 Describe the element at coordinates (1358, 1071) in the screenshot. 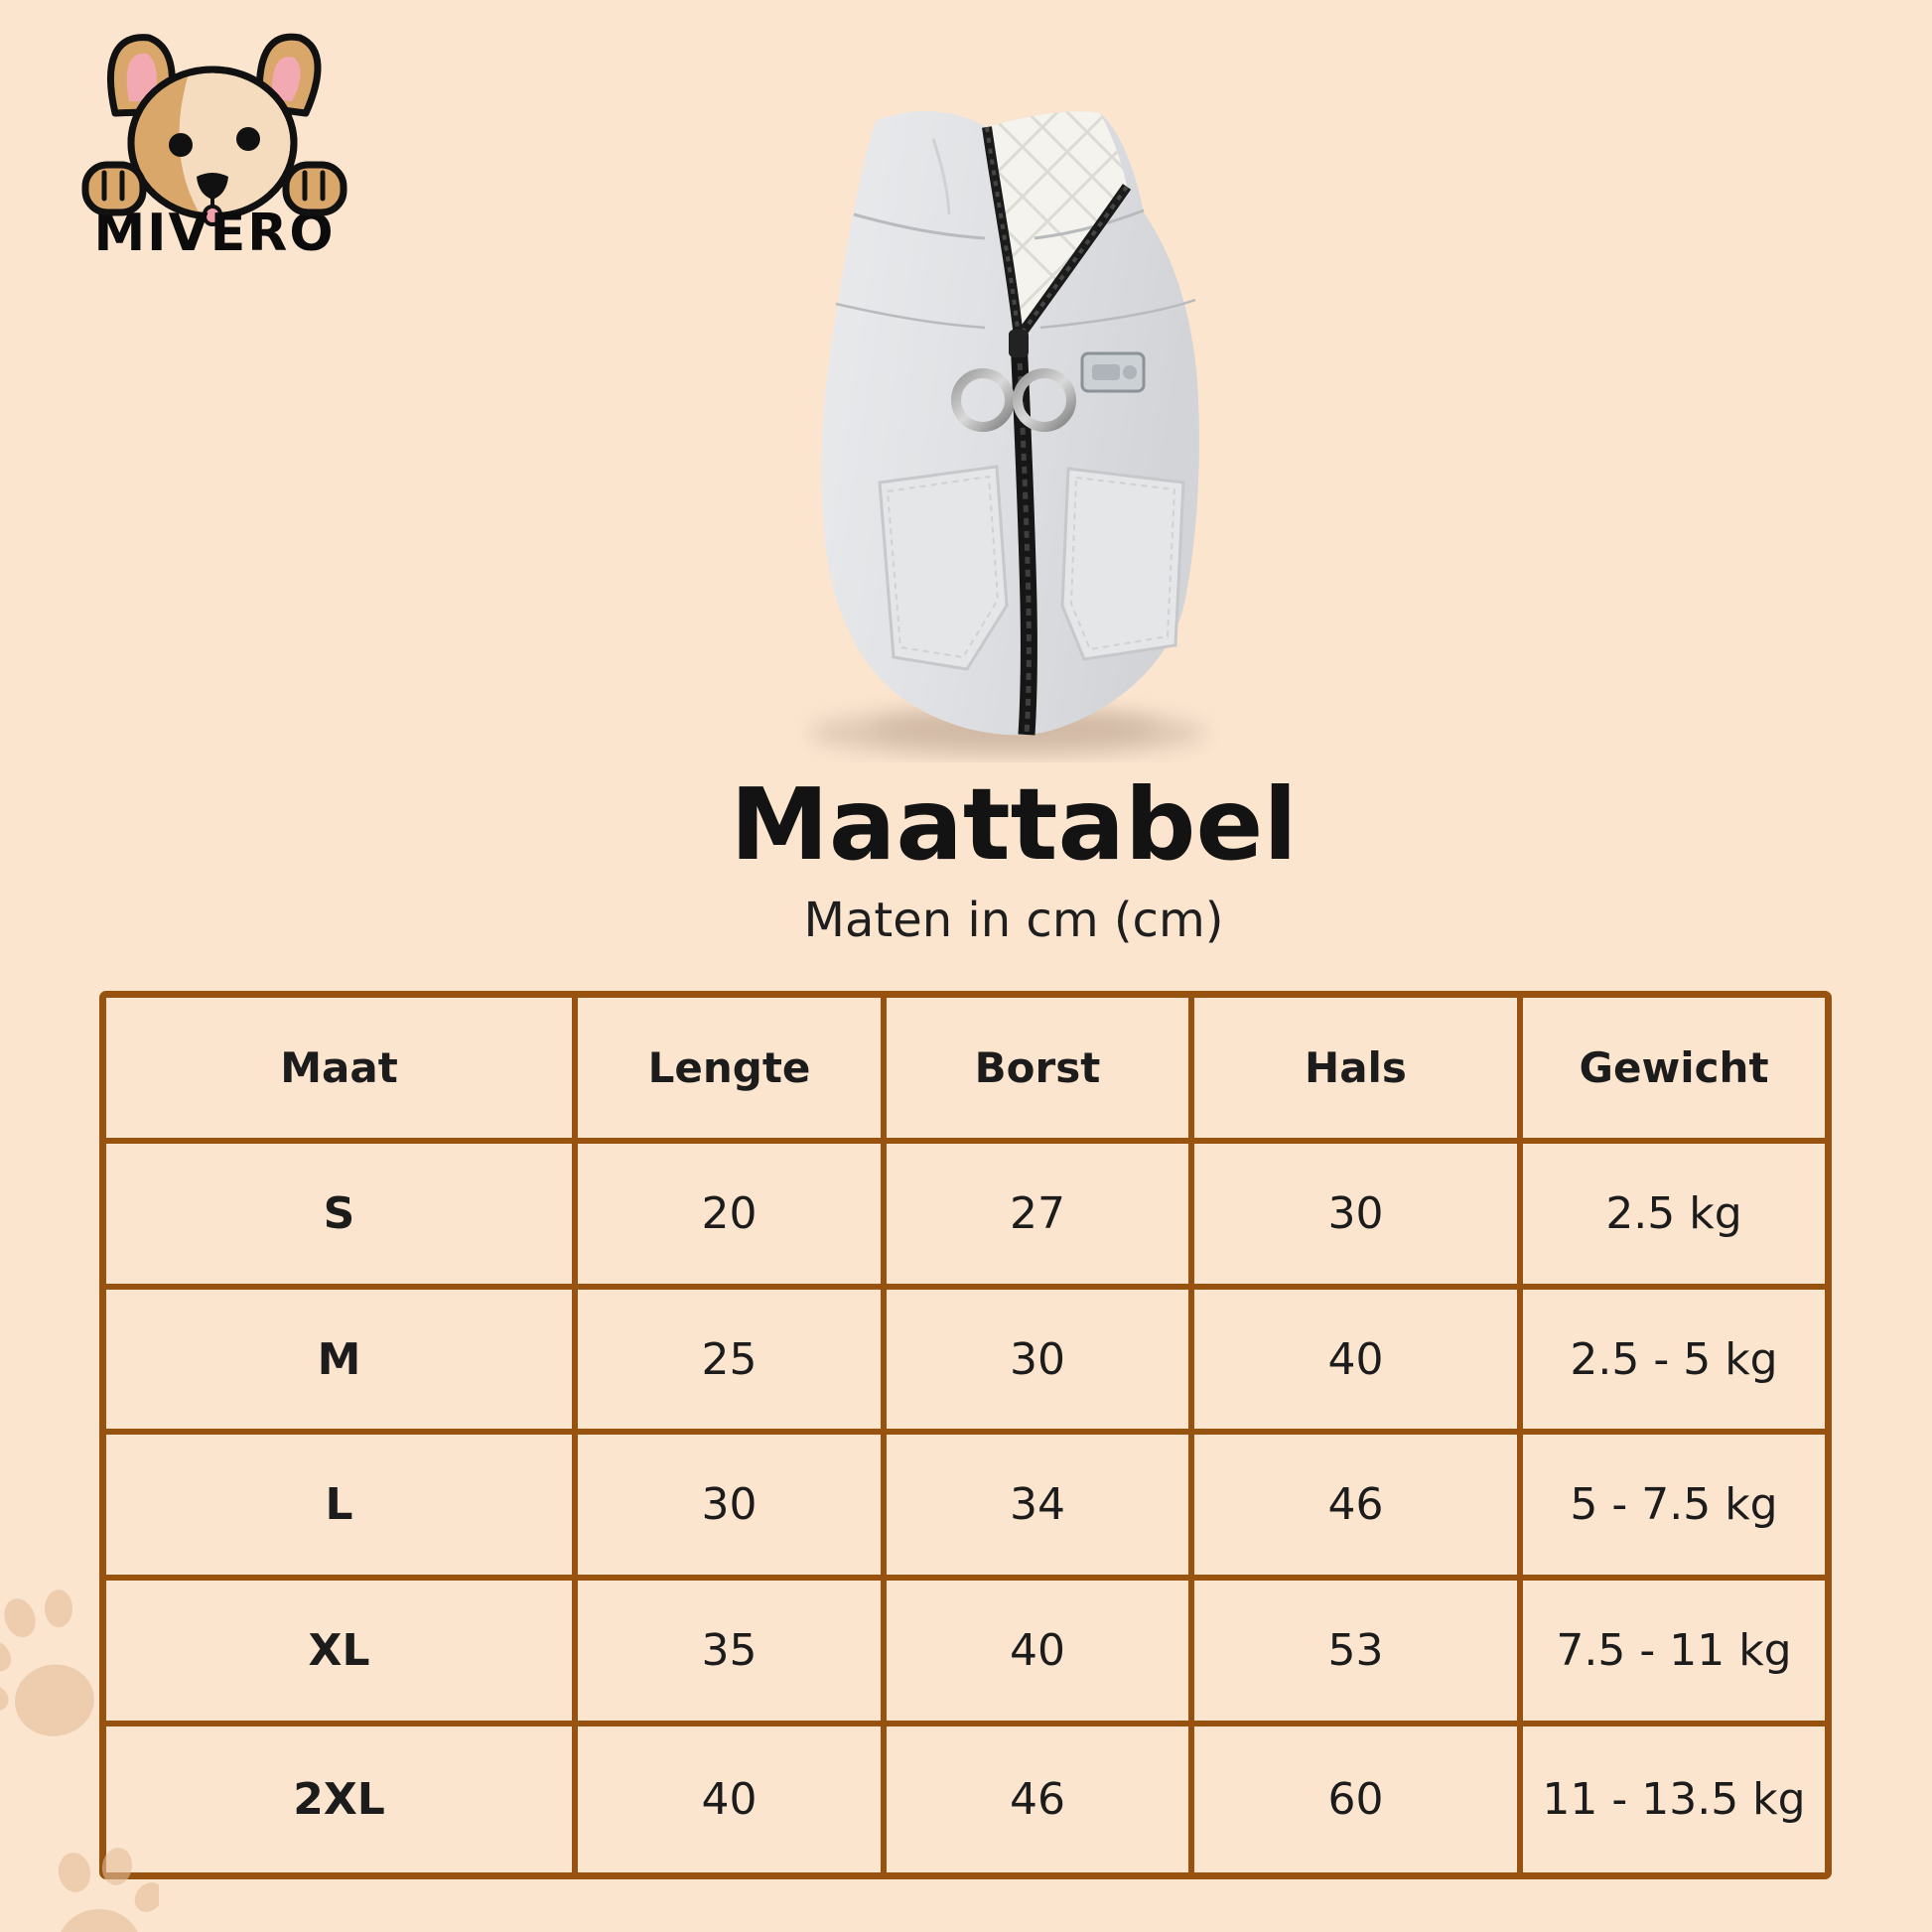

I see `header-hals: Hals` at that location.